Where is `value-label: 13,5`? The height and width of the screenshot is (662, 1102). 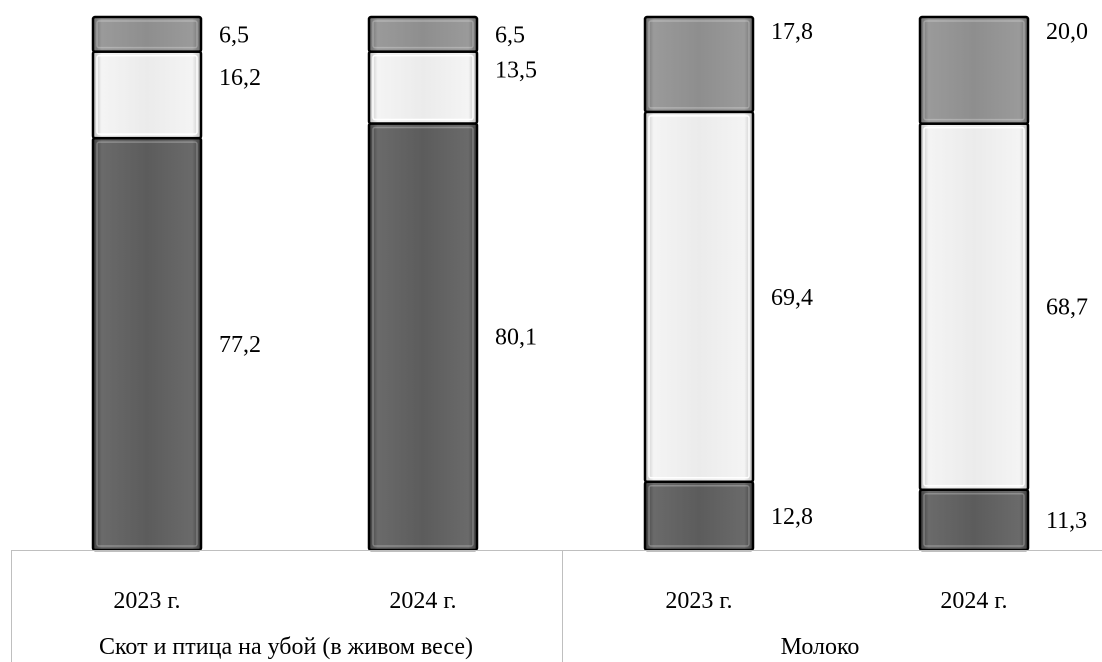 value-label: 13,5 is located at coordinates (516, 71).